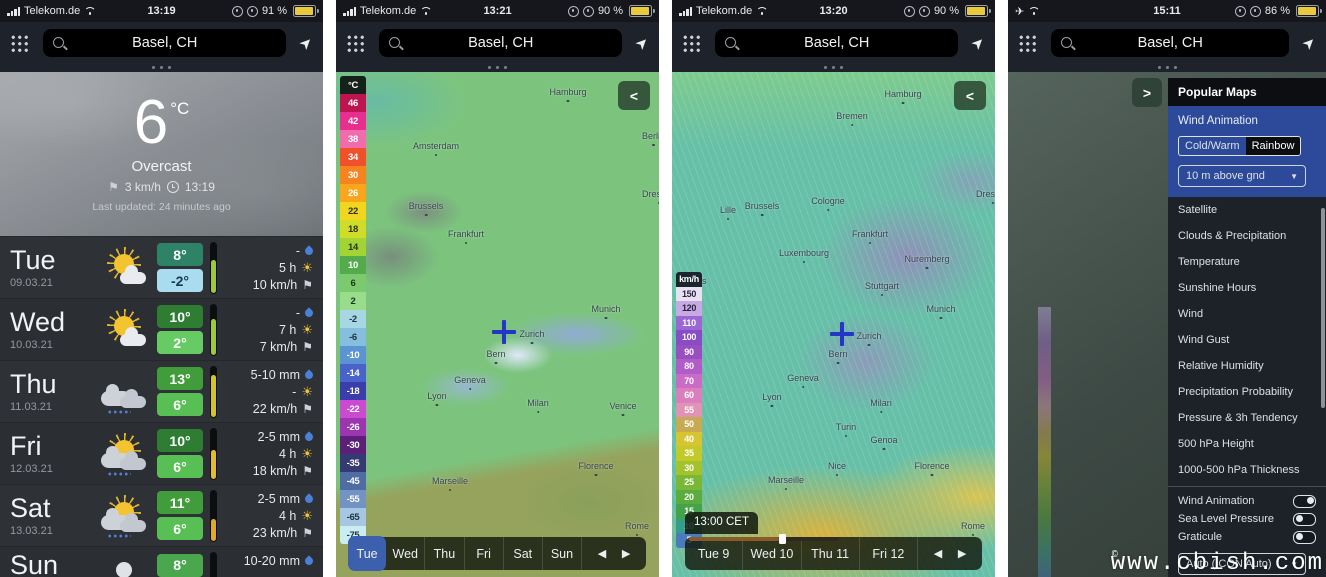 This screenshot has width=1326, height=577. Describe the element at coordinates (445, 553) in the screenshot. I see `timeline-day-thu: Thu` at that location.